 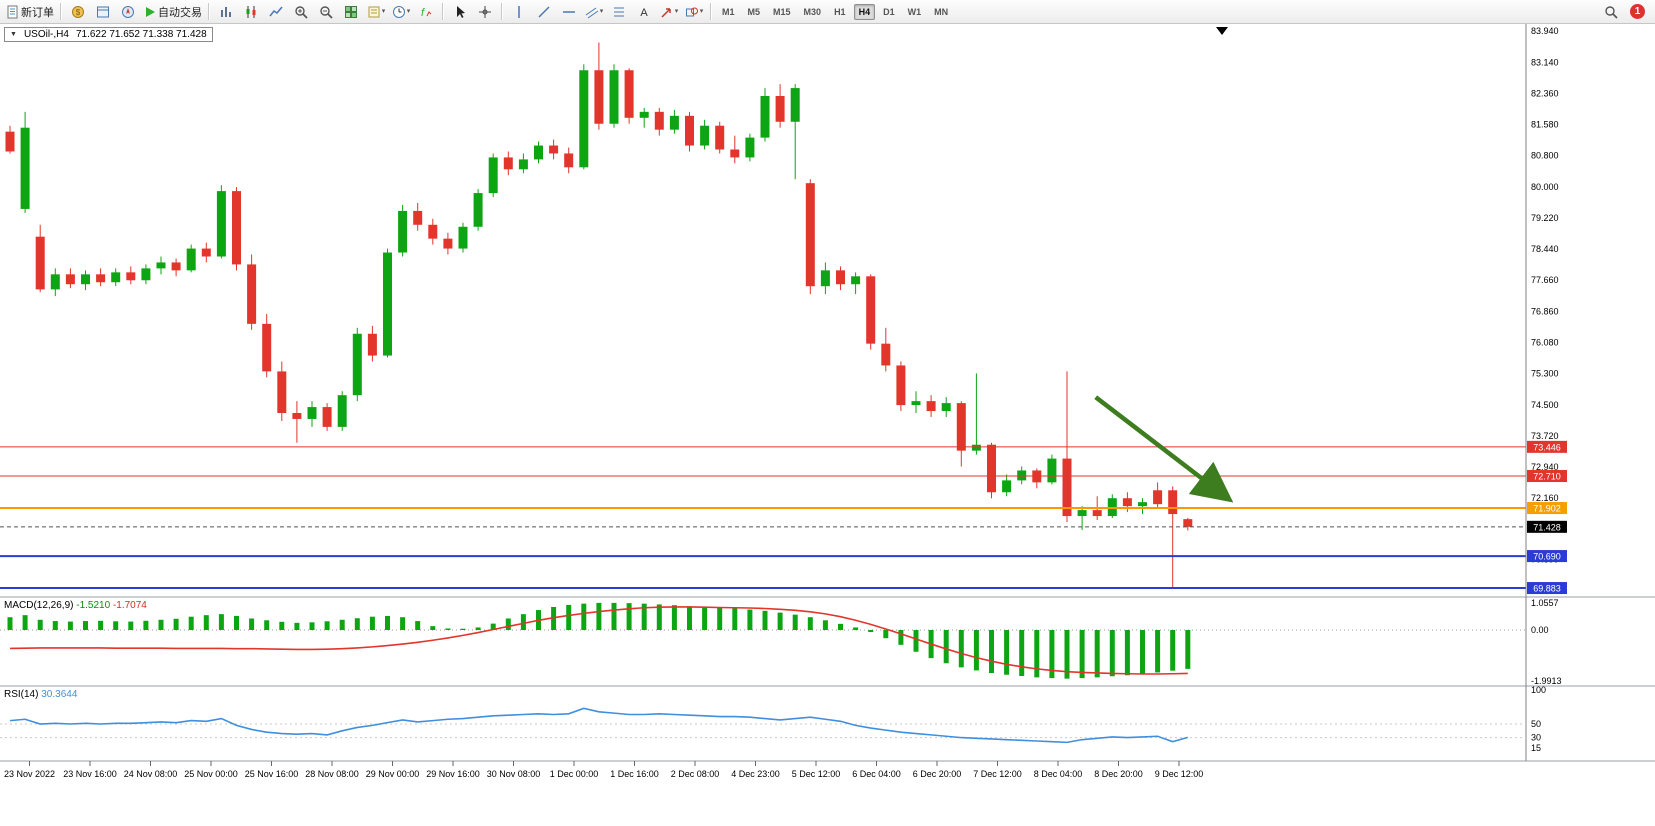 I want to click on indicators-button: f, so click(x=426, y=12).